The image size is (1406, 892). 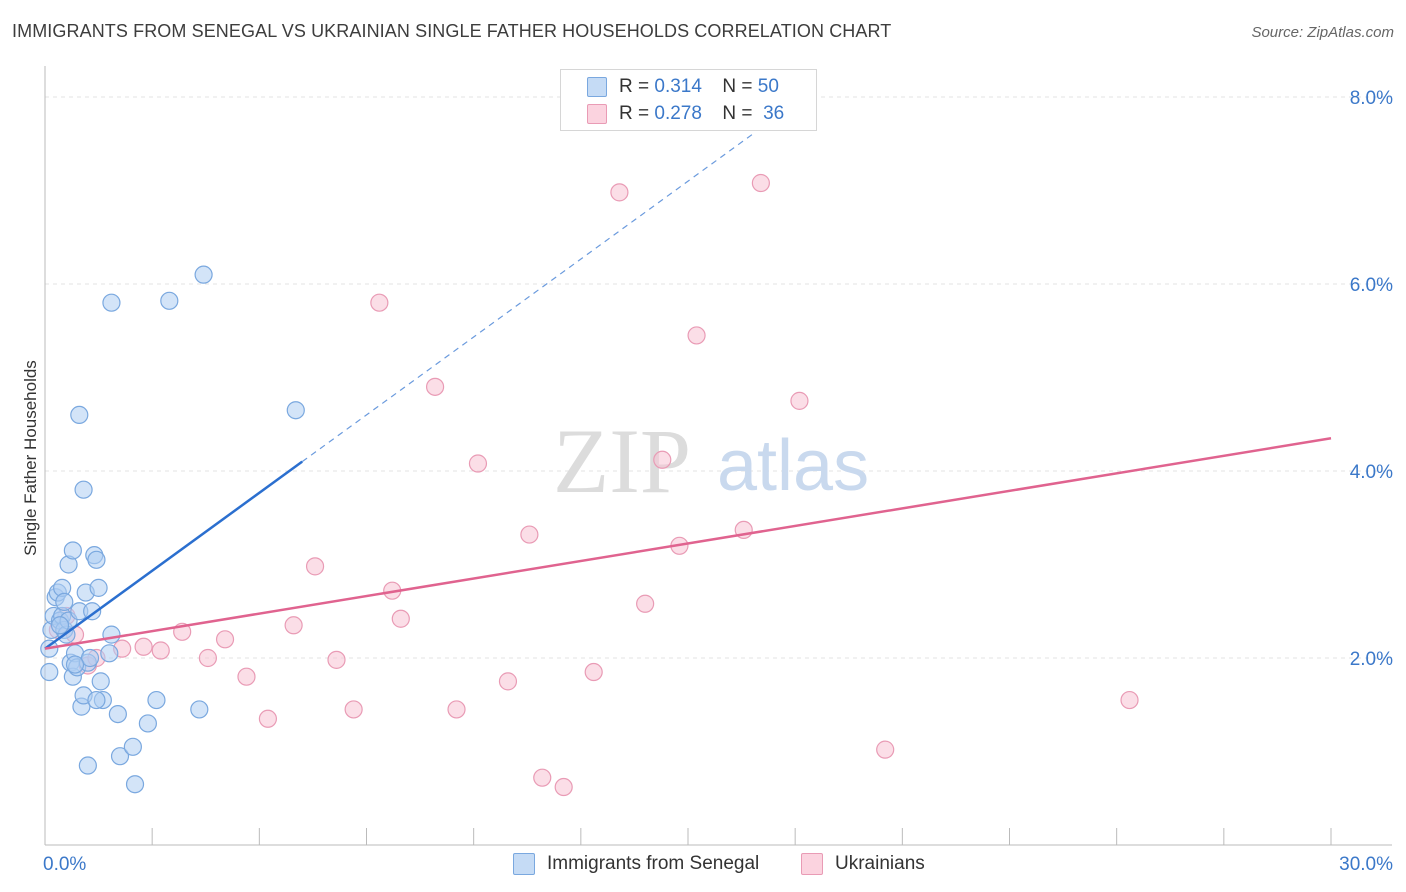 What do you see at coordinates (774, 113) in the screenshot?
I see `legend-n-value-ukrainians: 36` at bounding box center [774, 113].